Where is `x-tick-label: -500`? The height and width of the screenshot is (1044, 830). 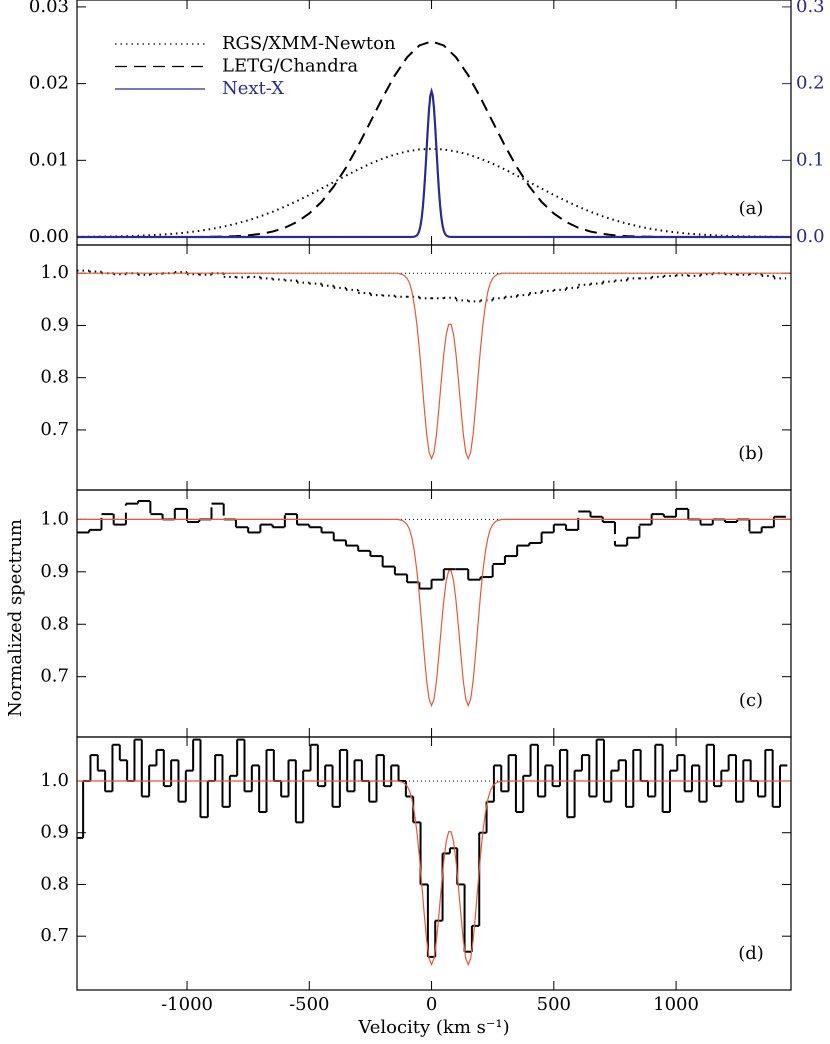
x-tick-label: -500 is located at coordinates (309, 1004).